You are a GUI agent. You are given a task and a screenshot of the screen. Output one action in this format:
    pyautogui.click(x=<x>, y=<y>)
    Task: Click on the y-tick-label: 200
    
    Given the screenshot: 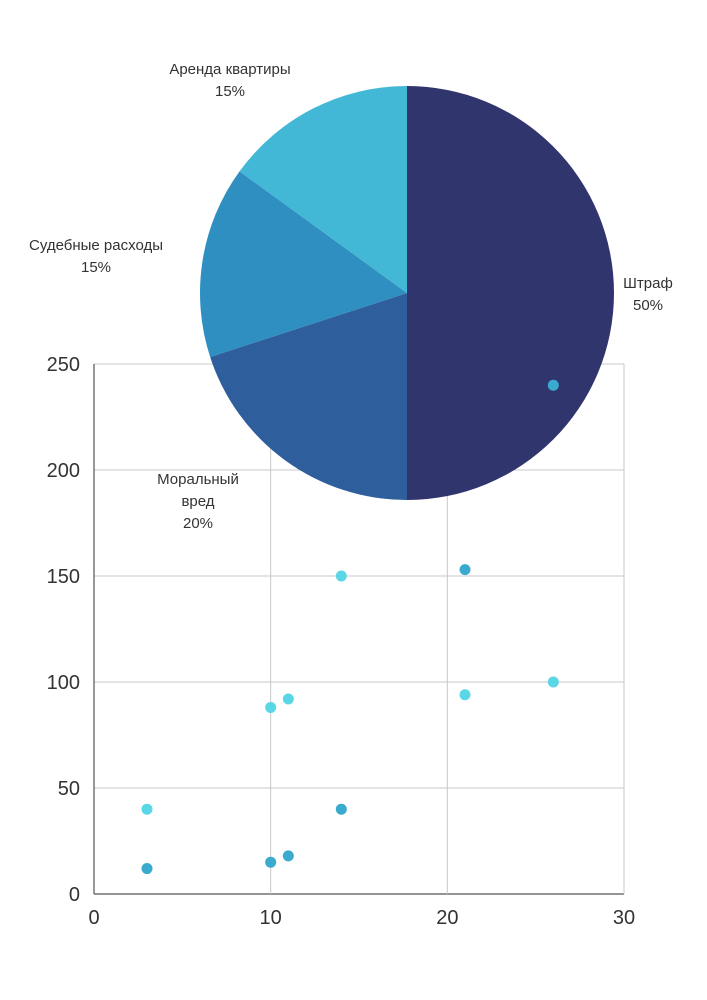 What is the action you would take?
    pyautogui.click(x=63, y=471)
    